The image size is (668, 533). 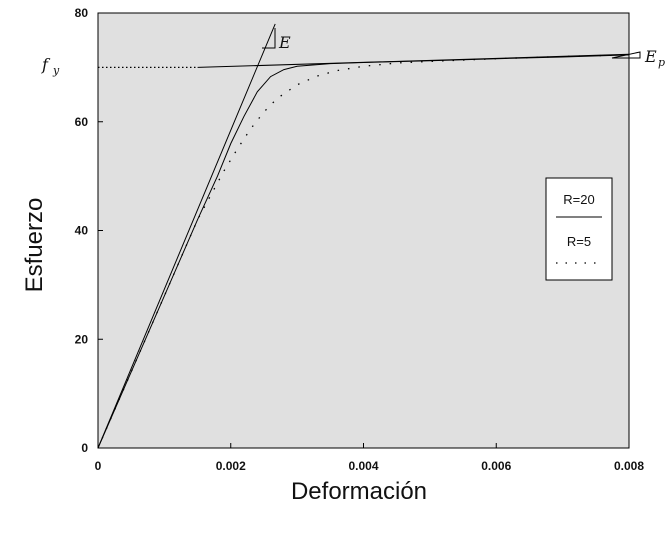 I want to click on legend-label-r5: R=5, so click(x=579, y=241).